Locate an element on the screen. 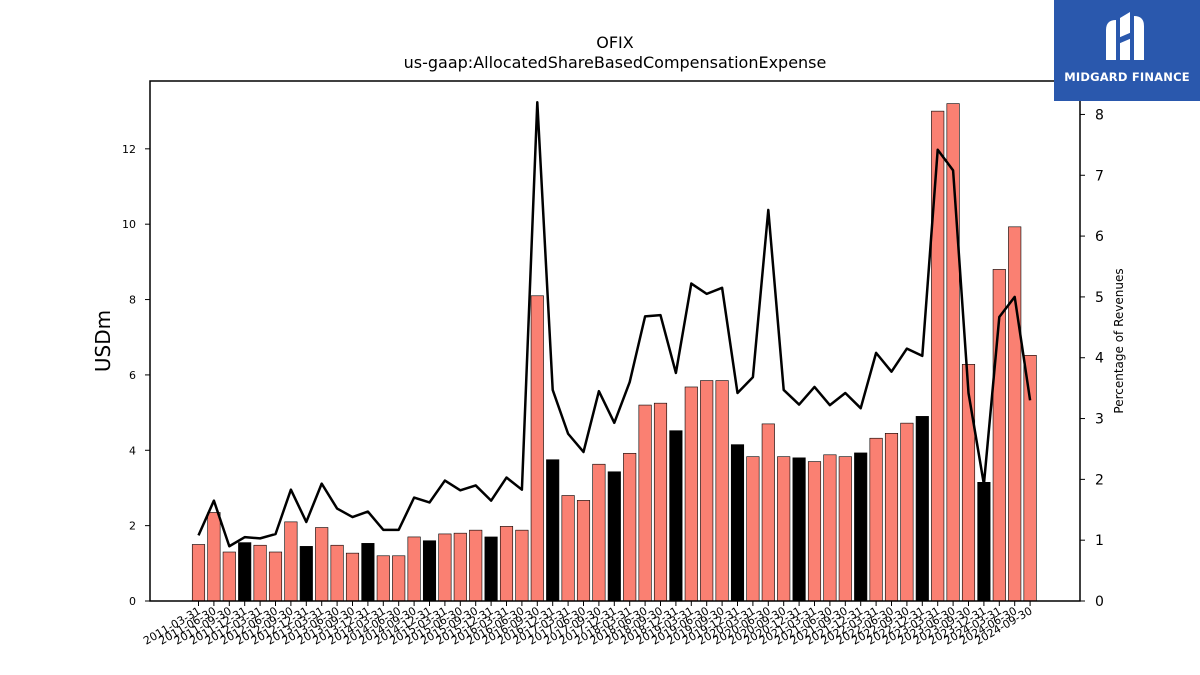 This screenshot has height=675, width=1200. y-axis-label: USDm is located at coordinates (103, 341).